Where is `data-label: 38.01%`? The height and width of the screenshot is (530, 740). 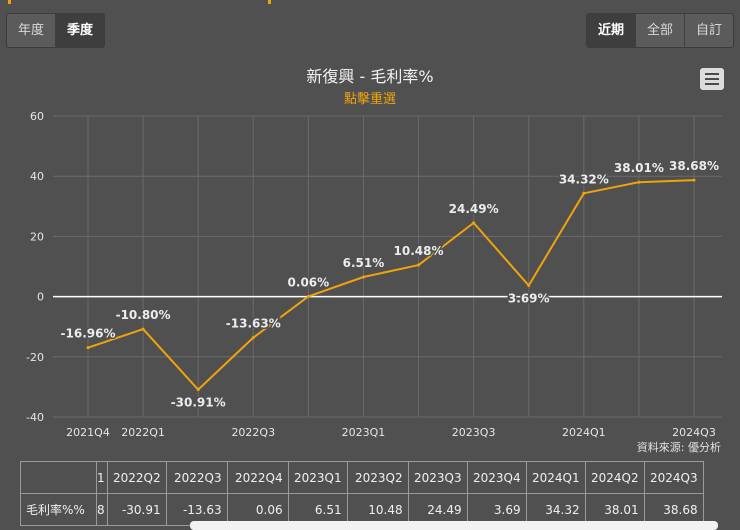
data-label: 38.01% is located at coordinates (639, 168).